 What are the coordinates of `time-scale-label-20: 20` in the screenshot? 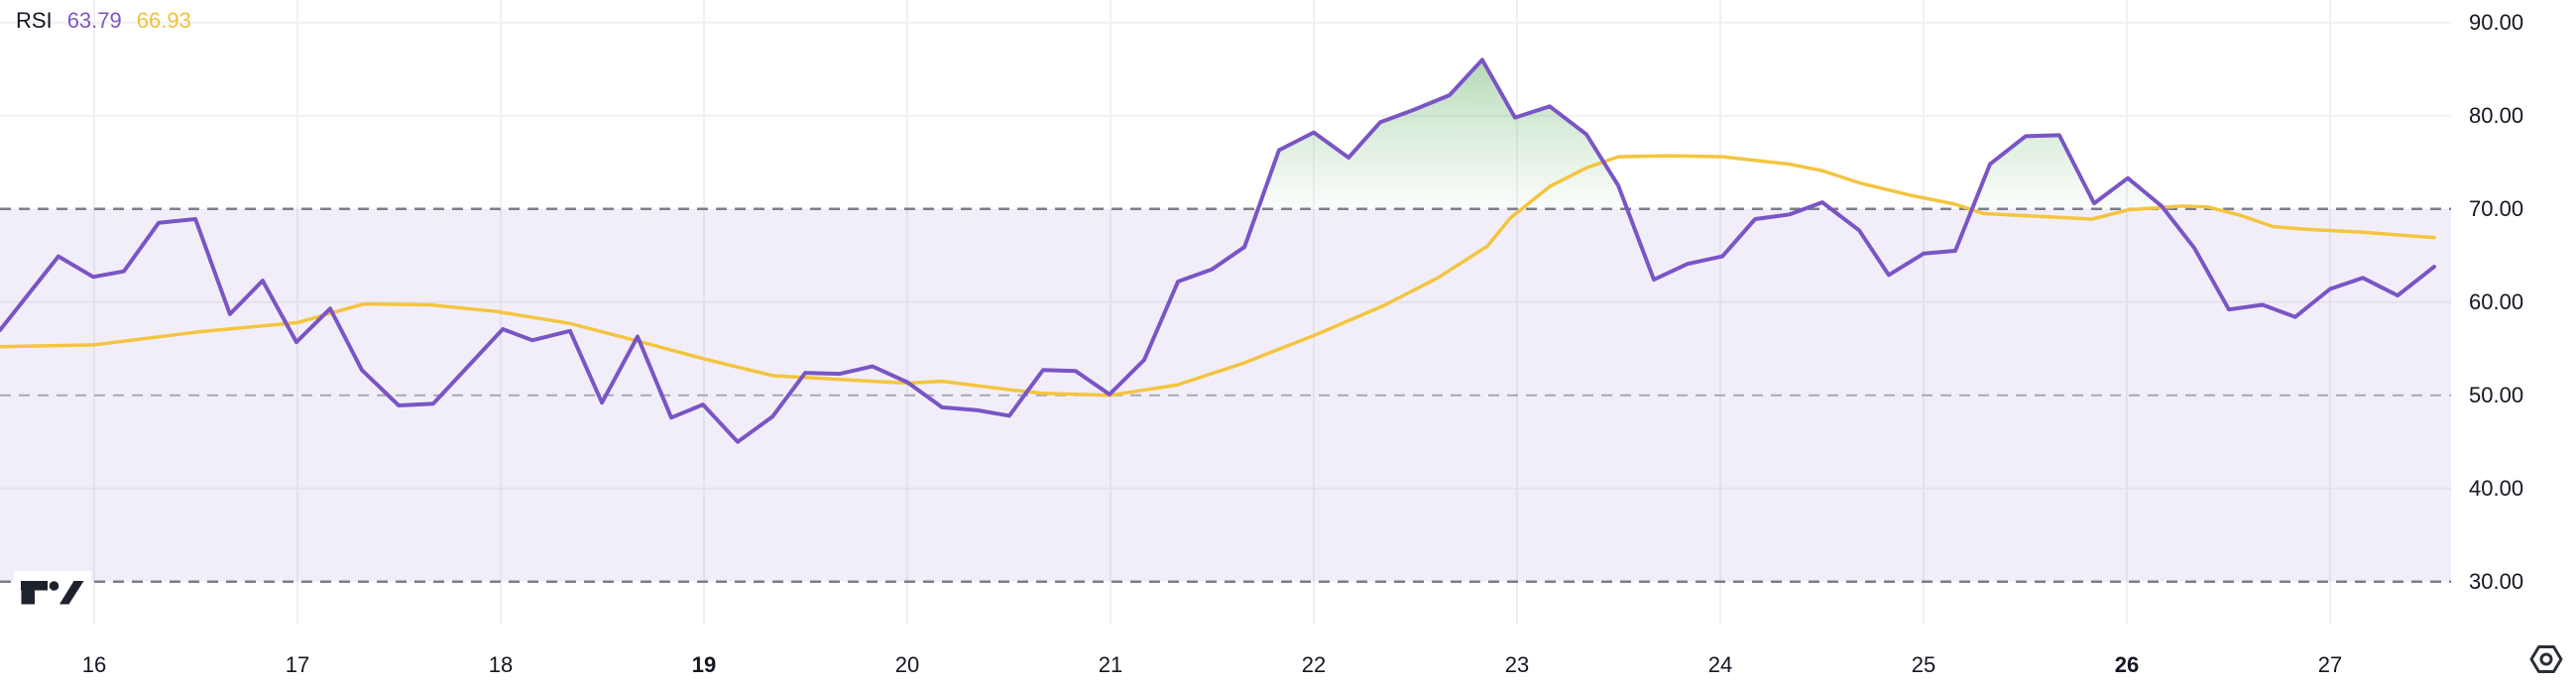 It's located at (907, 664).